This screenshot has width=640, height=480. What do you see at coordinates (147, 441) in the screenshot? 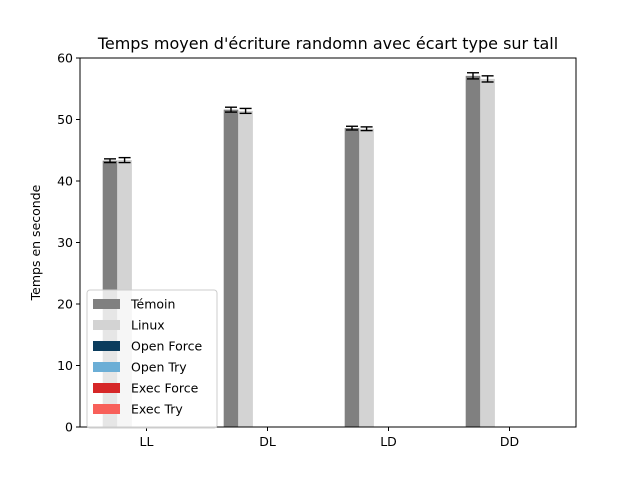
I see `x-tick-label: LL` at bounding box center [147, 441].